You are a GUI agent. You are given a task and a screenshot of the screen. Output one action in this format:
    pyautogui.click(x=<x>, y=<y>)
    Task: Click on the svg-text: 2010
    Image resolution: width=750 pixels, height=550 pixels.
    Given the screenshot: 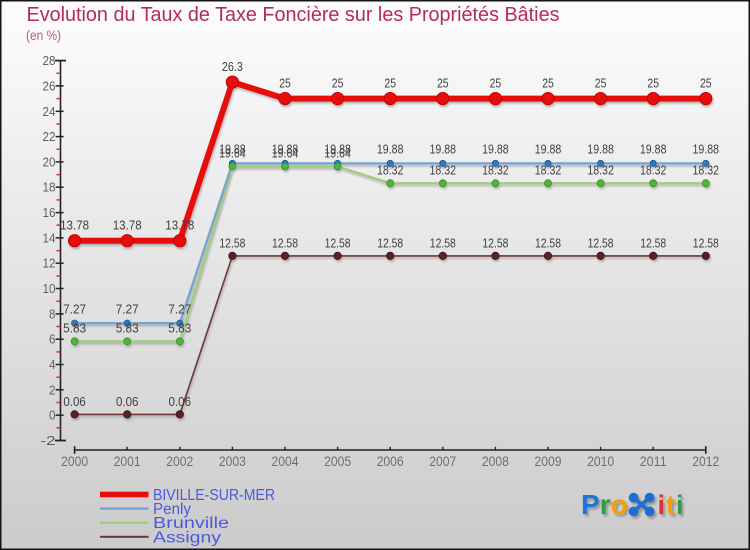 What is the action you would take?
    pyautogui.click(x=600, y=461)
    